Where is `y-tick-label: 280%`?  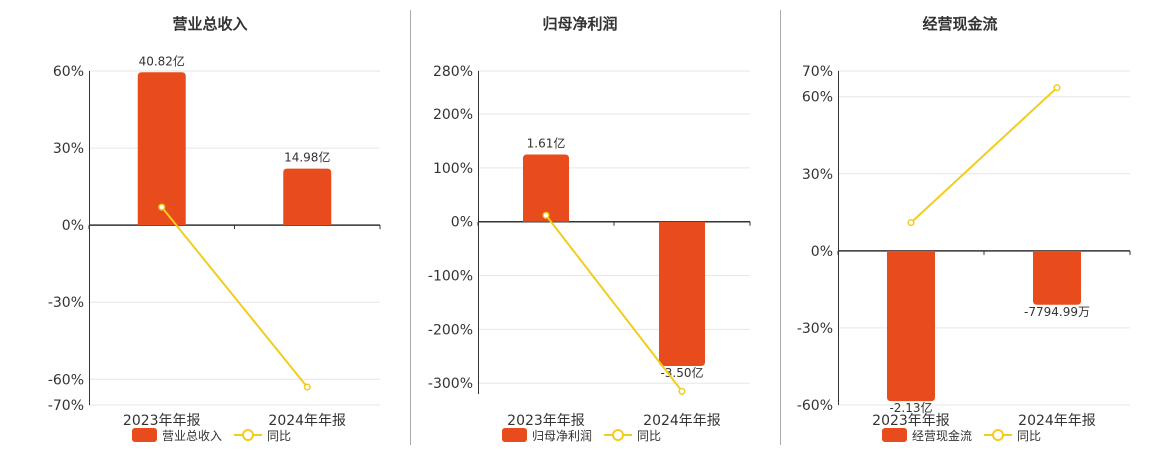
y-tick-label: 280% is located at coordinates (453, 72).